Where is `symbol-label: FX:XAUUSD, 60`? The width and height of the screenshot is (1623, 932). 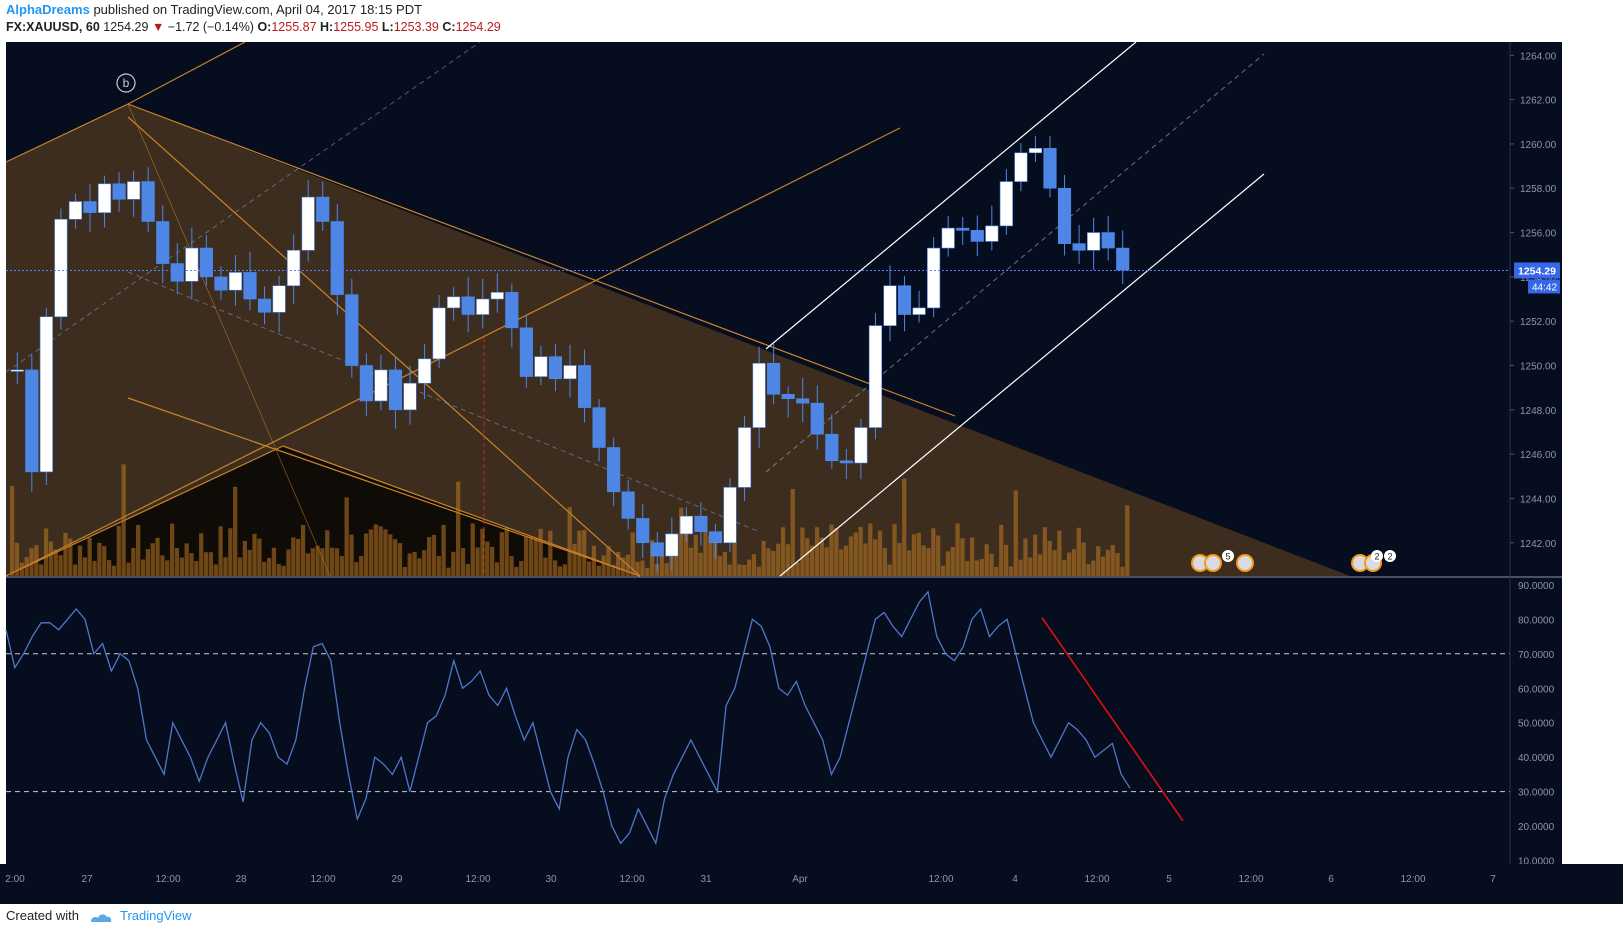 symbol-label: FX:XAUUSD, 60 is located at coordinates (53, 27).